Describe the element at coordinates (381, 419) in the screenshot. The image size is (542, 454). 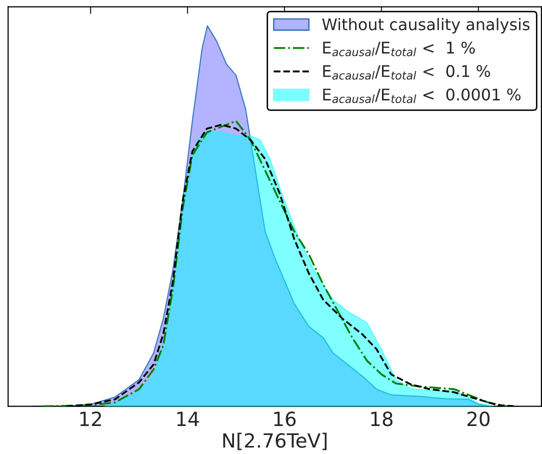
I see `x-tick-label: 18` at that location.